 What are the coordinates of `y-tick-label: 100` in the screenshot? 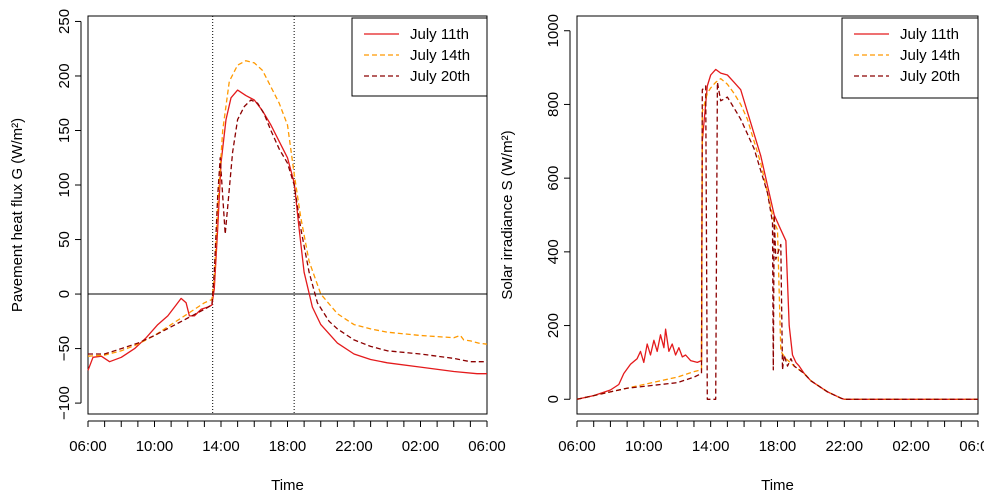 It's located at (64, 184).